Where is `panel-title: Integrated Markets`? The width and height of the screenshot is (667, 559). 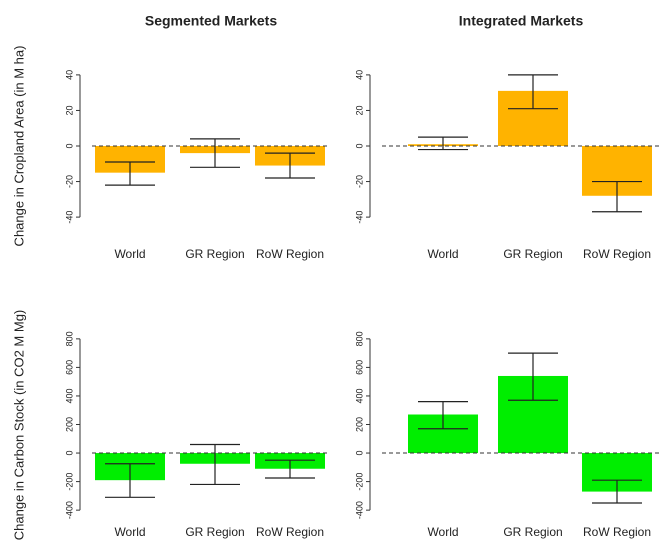
panel-title: Integrated Markets is located at coordinates (521, 21).